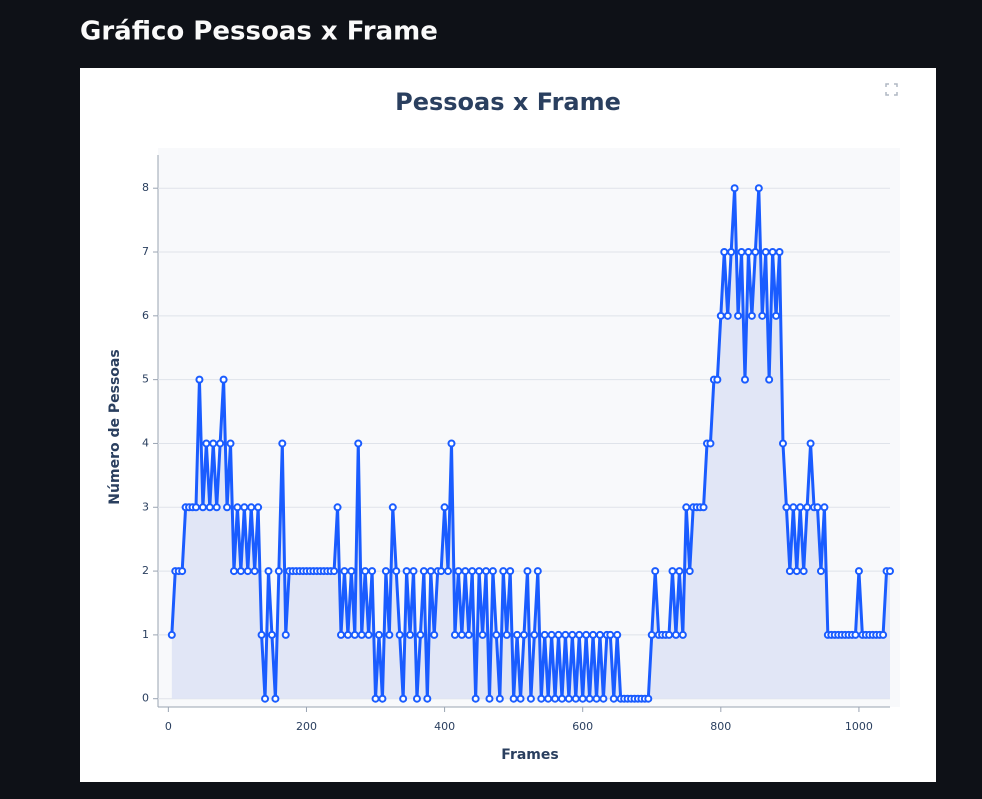 The height and width of the screenshot is (799, 982). What do you see at coordinates (145, 698) in the screenshot?
I see `y-tick-label: 0` at bounding box center [145, 698].